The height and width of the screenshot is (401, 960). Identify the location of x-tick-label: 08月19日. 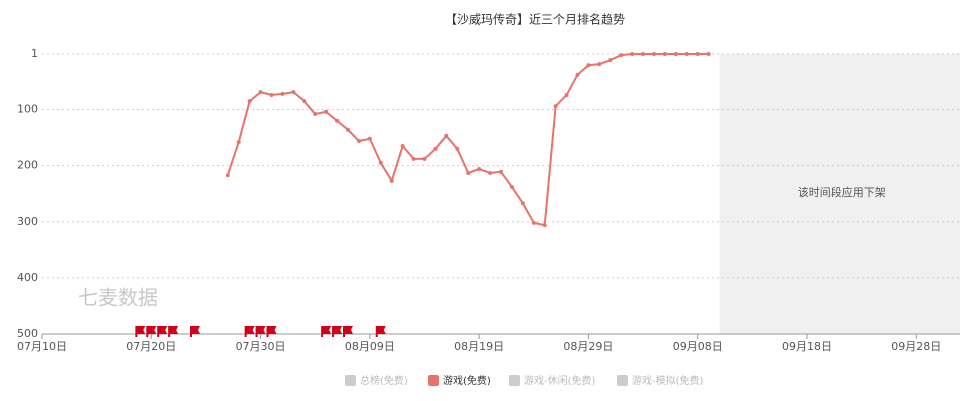
(479, 346).